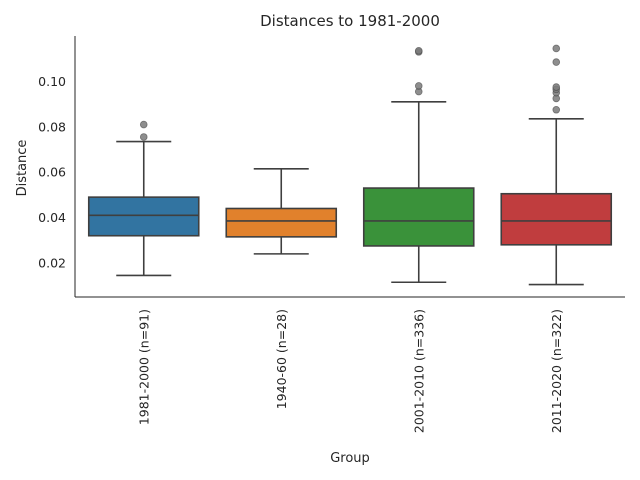 The width and height of the screenshot is (640, 480). What do you see at coordinates (52, 81) in the screenshot?
I see `y-tick-label: 0.10` at bounding box center [52, 81].